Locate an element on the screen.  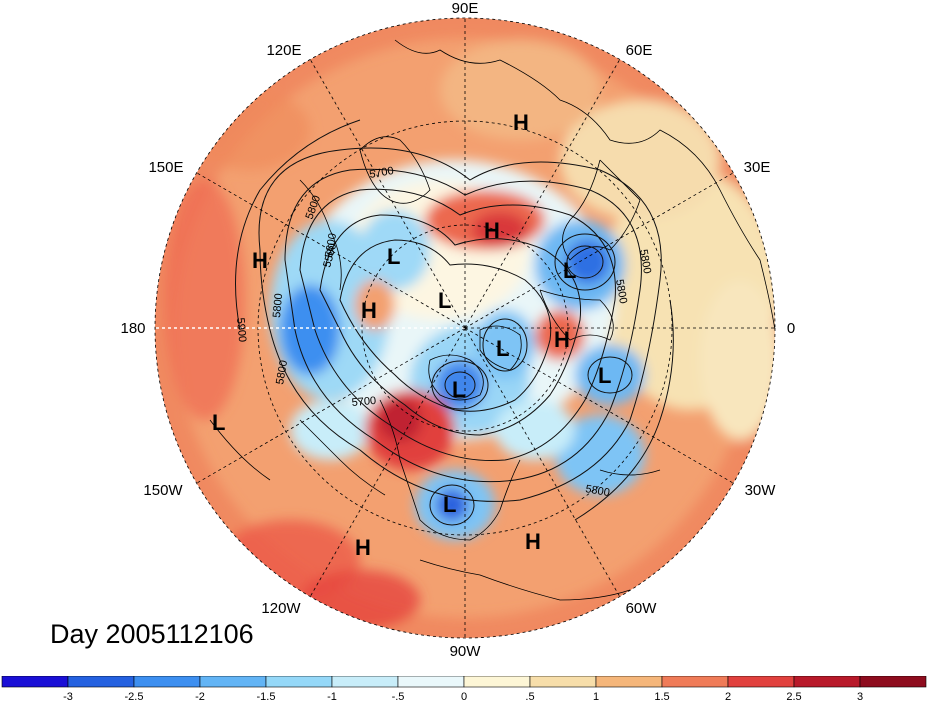
colorbar-tick-label: -2 is located at coordinates (200, 696).